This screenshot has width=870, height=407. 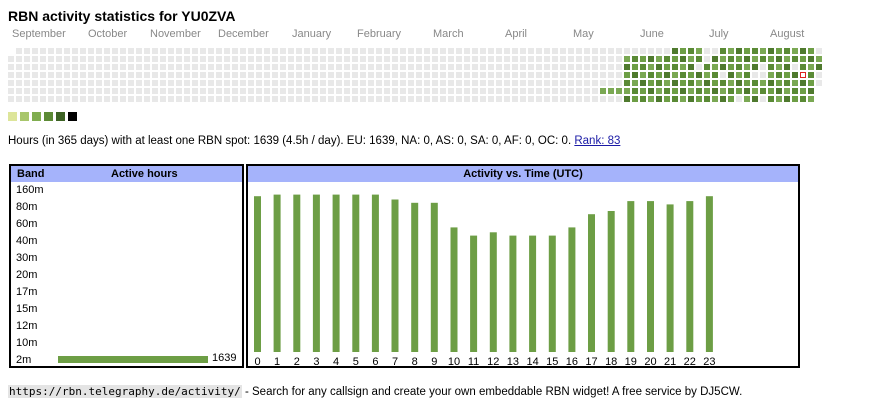 What do you see at coordinates (516, 34) in the screenshot?
I see `month-label: April` at bounding box center [516, 34].